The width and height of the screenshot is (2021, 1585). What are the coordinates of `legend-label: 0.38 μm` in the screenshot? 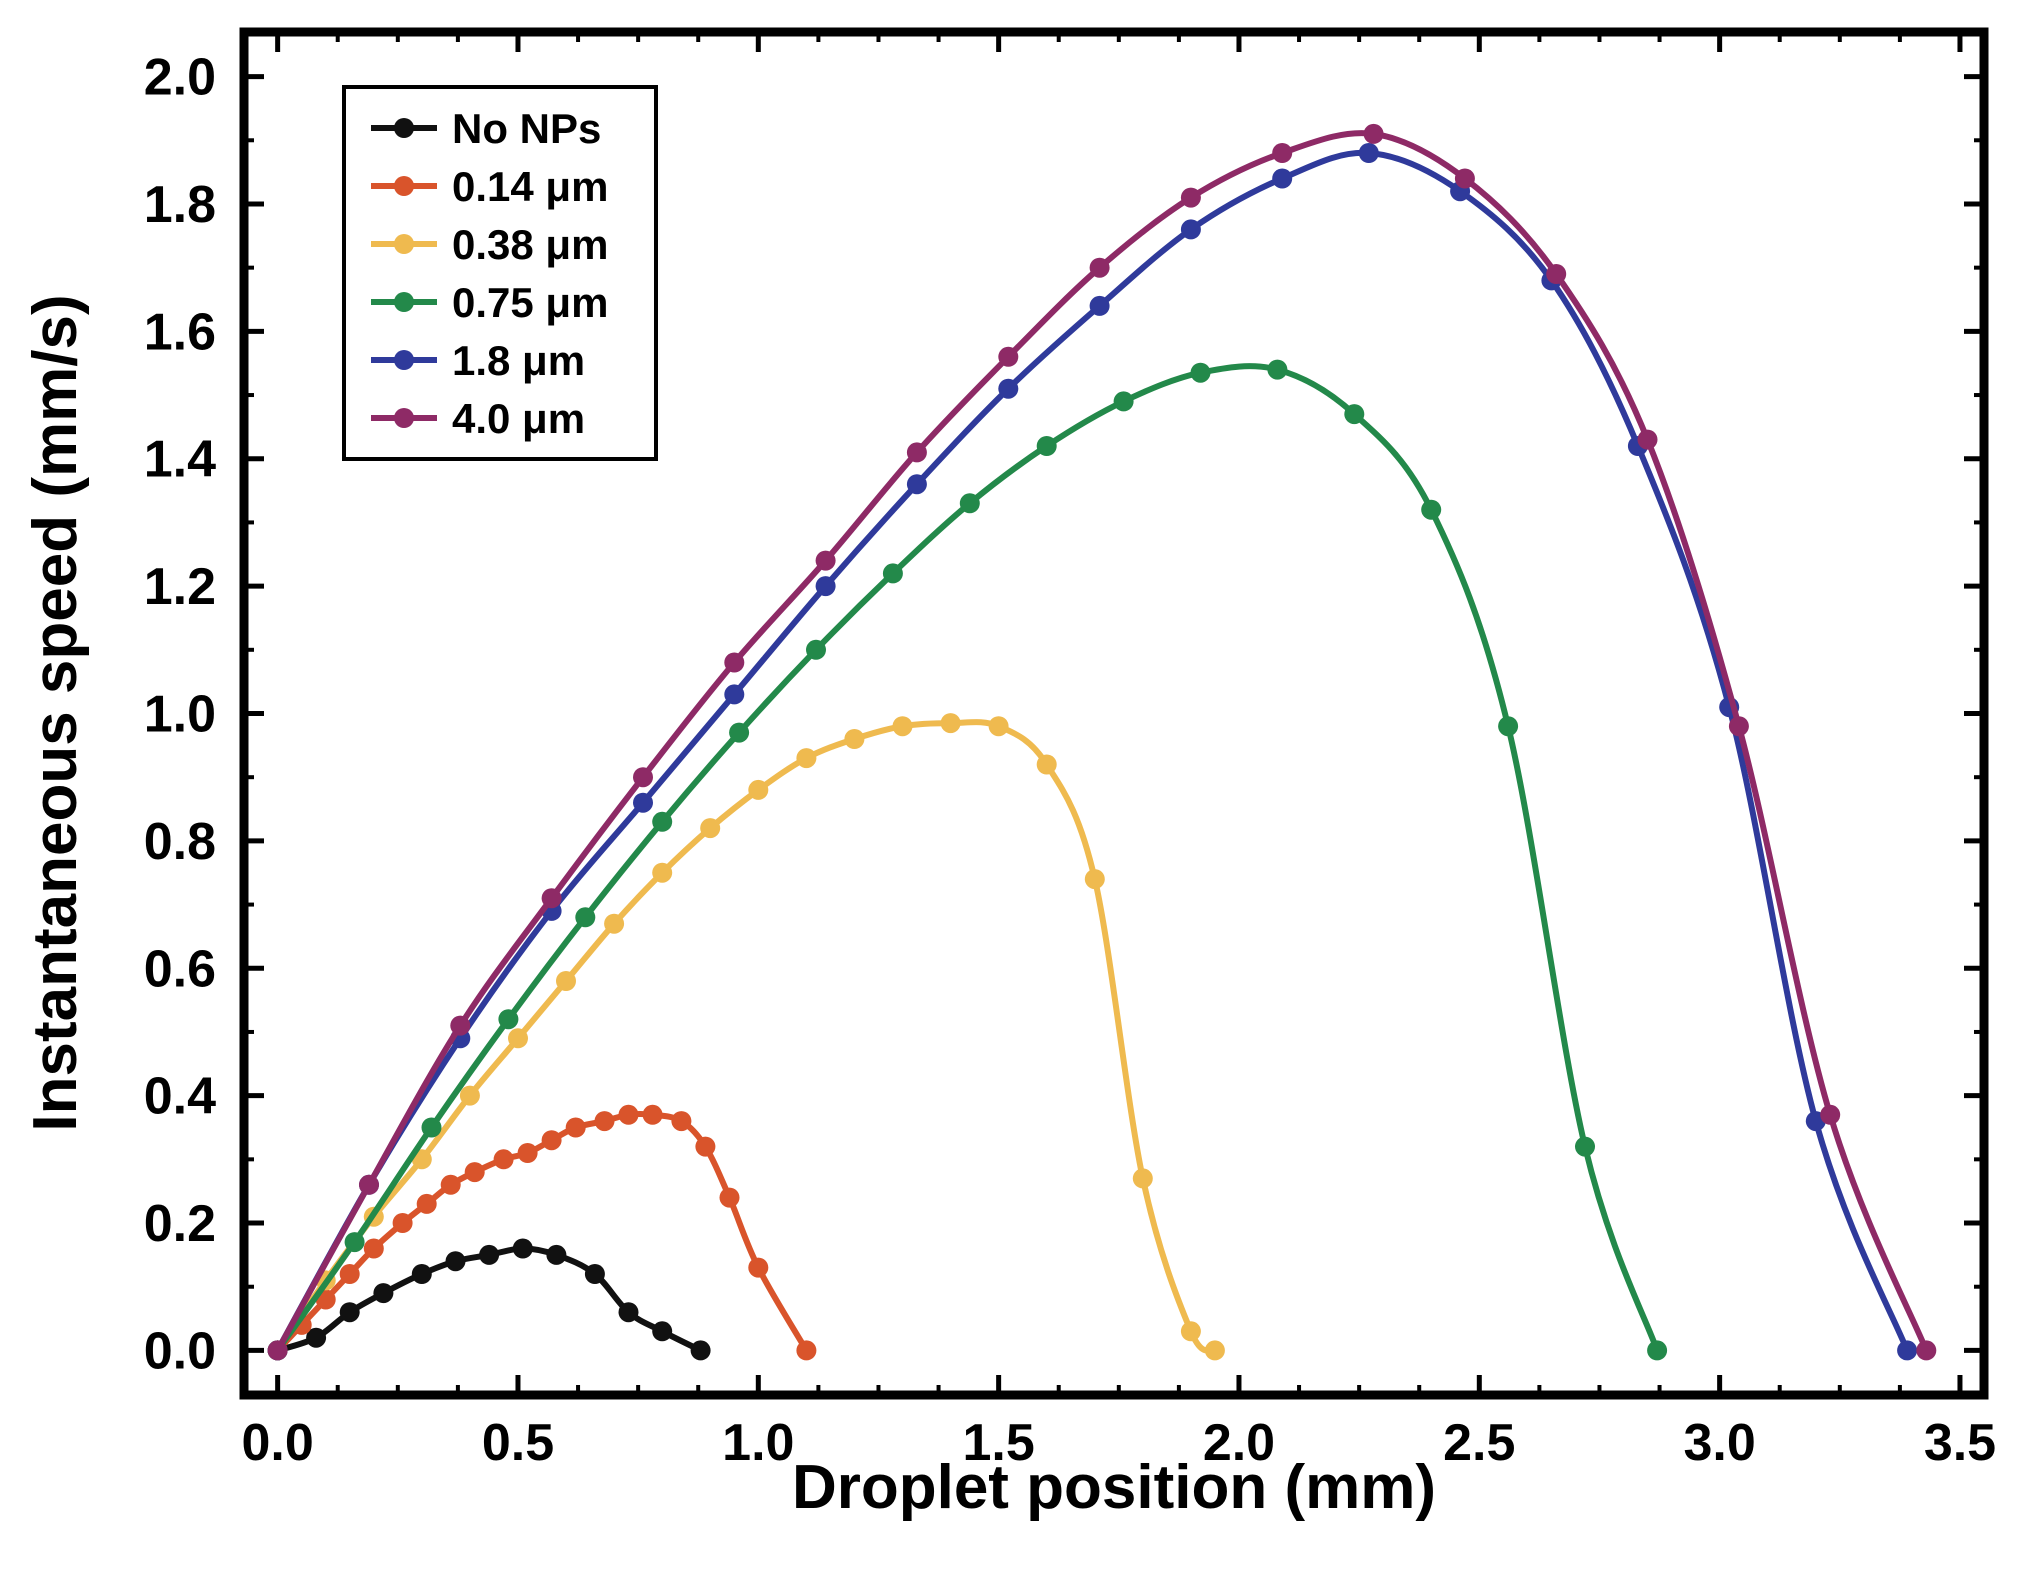 It's located at (530, 244).